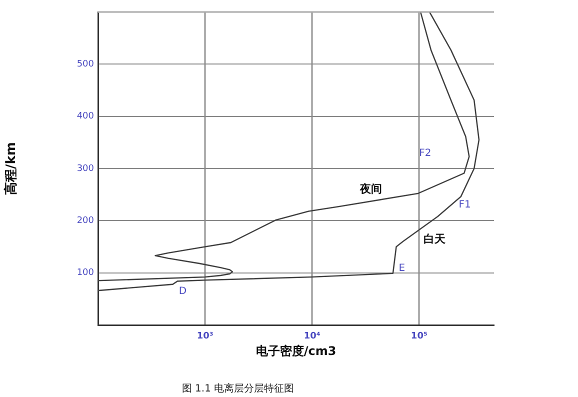 The width and height of the screenshot is (578, 397). I want to click on y-tick-label: 400, so click(85, 117).